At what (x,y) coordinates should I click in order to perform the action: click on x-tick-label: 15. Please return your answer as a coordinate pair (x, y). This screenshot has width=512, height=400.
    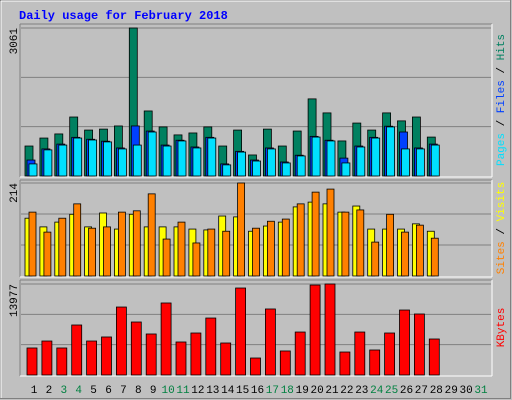
    Looking at the image, I should click on (242, 391).